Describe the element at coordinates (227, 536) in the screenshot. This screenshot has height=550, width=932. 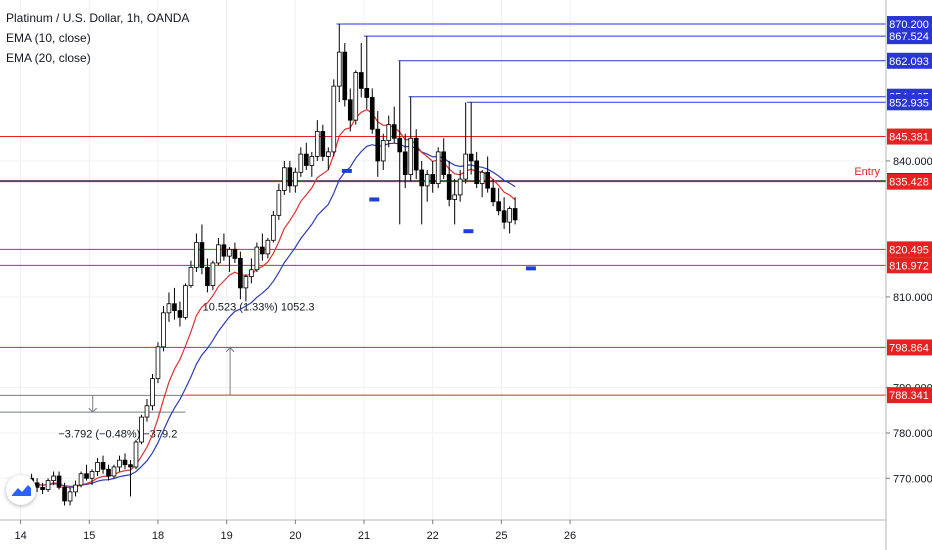
I see `time-tick-label: 19` at that location.